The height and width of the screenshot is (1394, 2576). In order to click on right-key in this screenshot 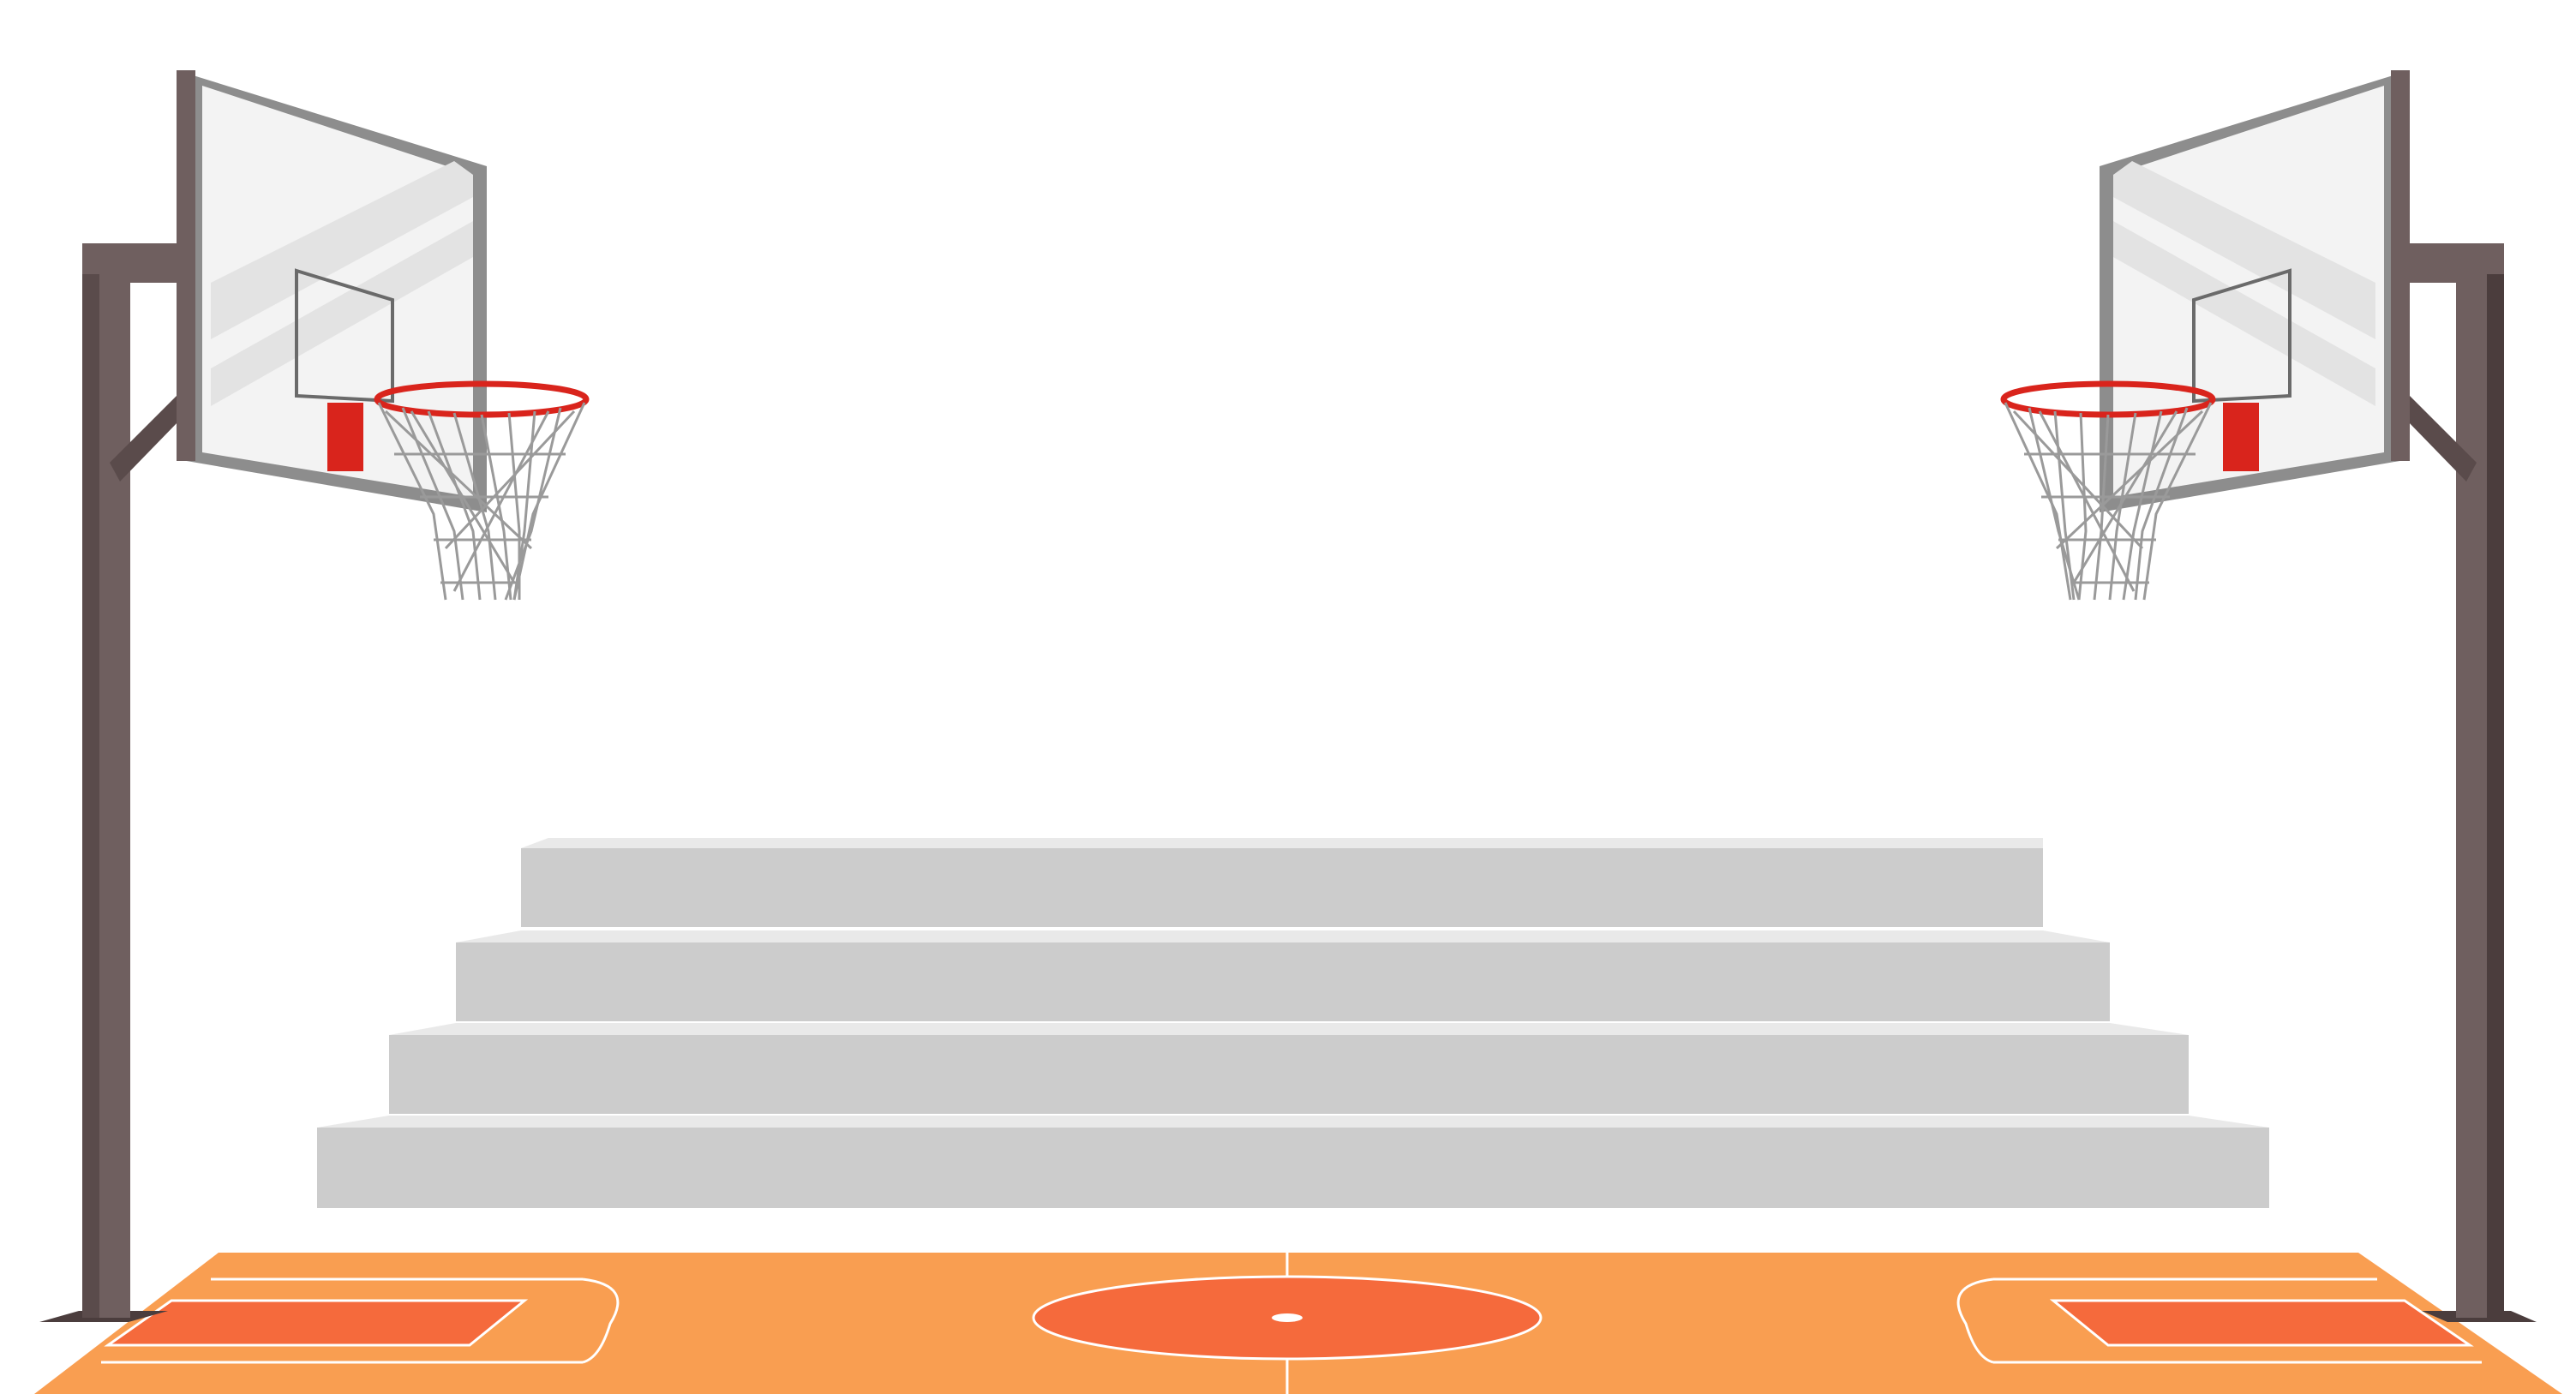, I will do `click(2261, 1323)`.